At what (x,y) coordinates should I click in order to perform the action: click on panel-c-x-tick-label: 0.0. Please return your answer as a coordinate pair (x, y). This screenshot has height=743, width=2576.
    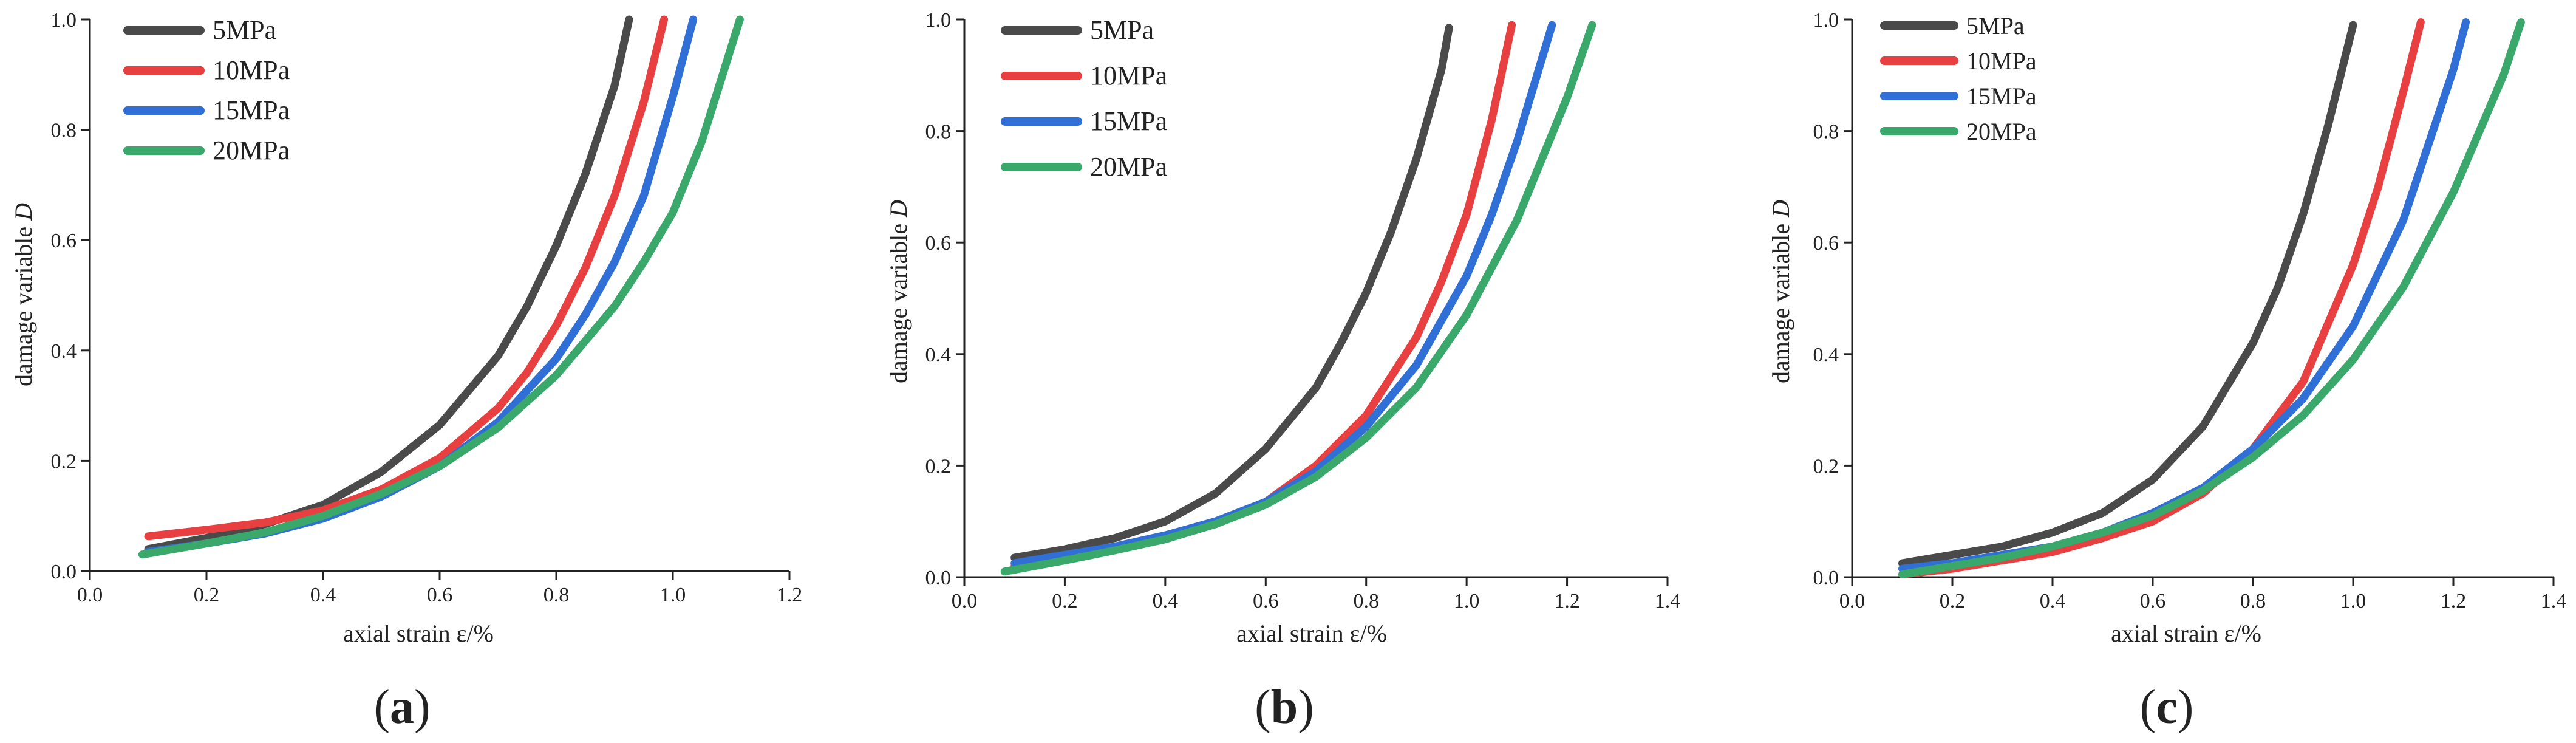
    Looking at the image, I should click on (1853, 601).